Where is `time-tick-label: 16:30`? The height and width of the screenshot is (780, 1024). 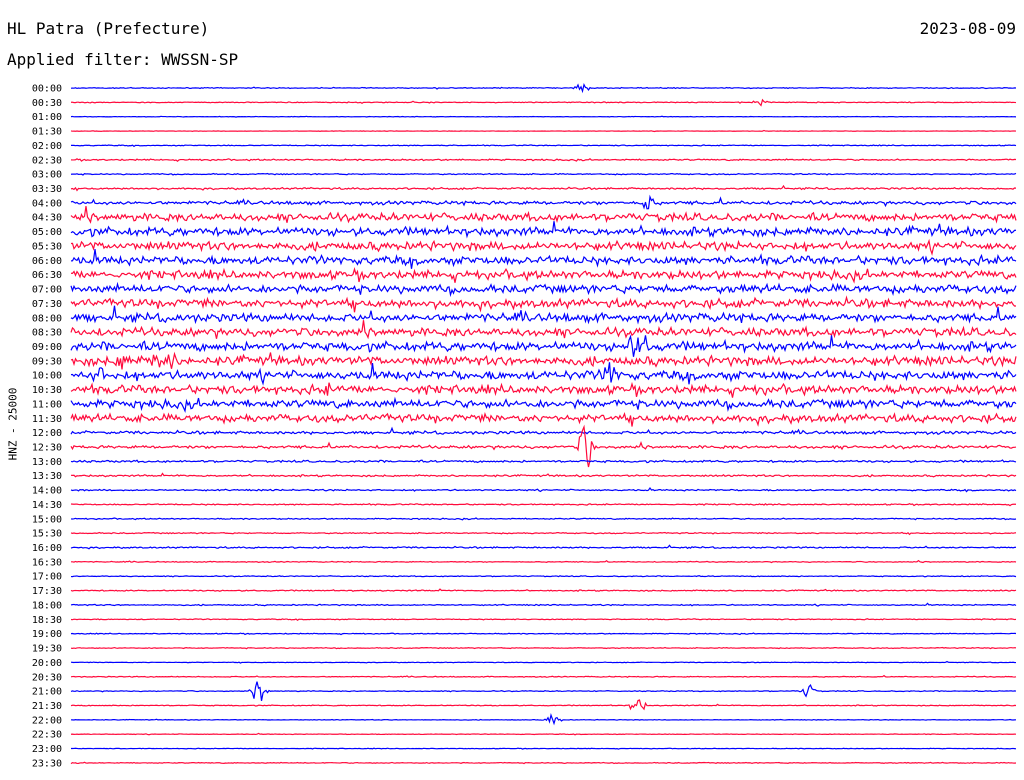
time-tick-label: 16:30 is located at coordinates (47, 562).